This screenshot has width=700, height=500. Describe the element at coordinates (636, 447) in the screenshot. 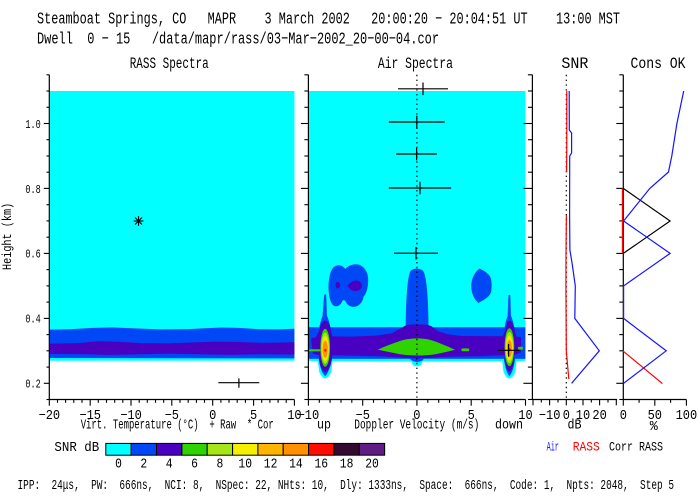

I see `svg-text: Corr RASS` at that location.